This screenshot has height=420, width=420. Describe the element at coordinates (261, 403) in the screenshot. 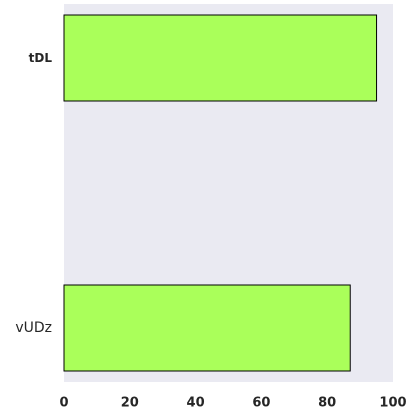

I see `x-tick-label-60: 60` at that location.